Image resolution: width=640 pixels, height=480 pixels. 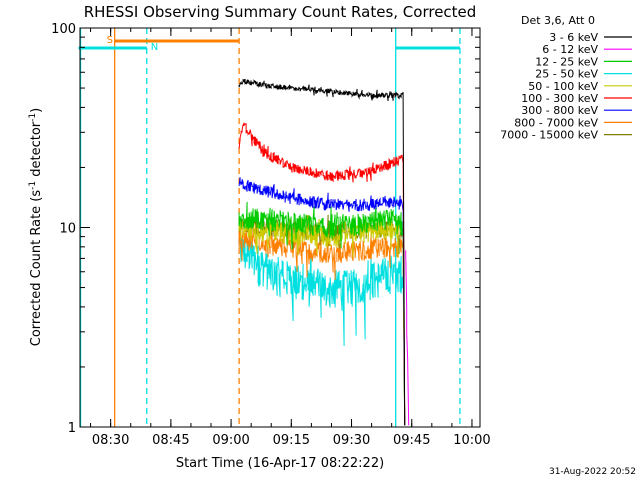 What do you see at coordinates (558, 20) in the screenshot?
I see `legend-header: Det 3,6, Att 0` at bounding box center [558, 20].